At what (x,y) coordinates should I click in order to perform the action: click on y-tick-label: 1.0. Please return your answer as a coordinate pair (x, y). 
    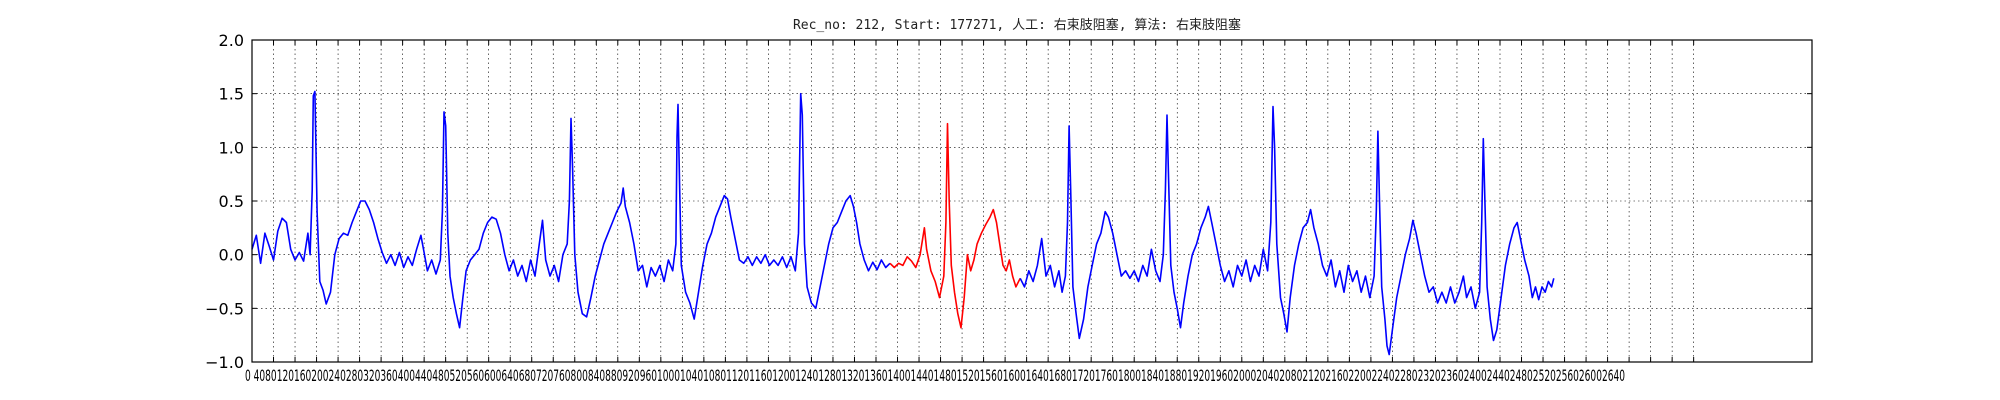
    Looking at the image, I should click on (231, 147).